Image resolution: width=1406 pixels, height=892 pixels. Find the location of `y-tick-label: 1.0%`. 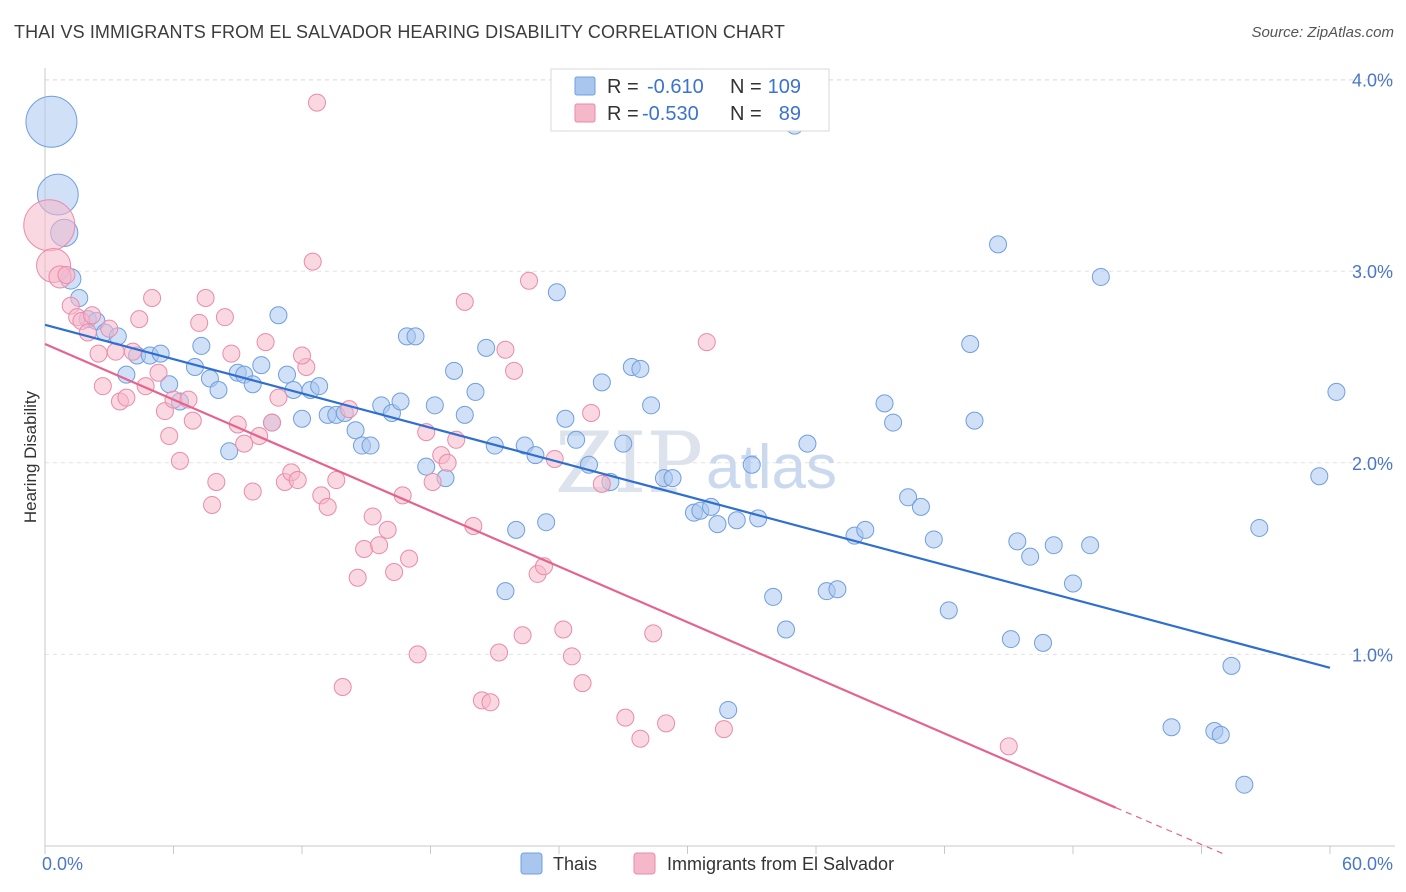

y-tick-label: 1.0% is located at coordinates (1372, 655).